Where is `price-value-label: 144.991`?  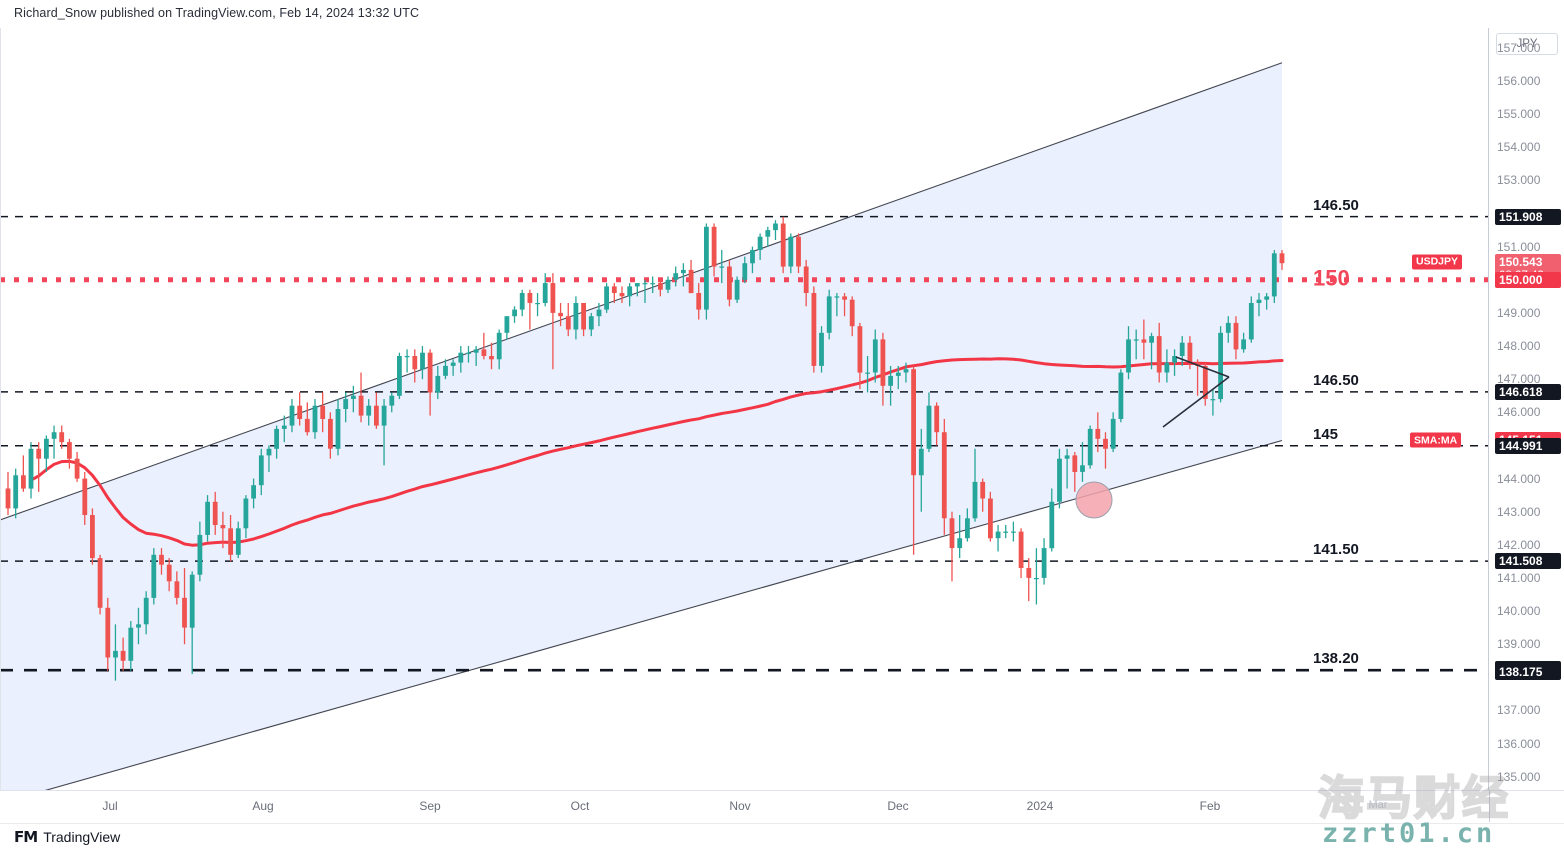
price-value-label: 144.991 is located at coordinates (1528, 445).